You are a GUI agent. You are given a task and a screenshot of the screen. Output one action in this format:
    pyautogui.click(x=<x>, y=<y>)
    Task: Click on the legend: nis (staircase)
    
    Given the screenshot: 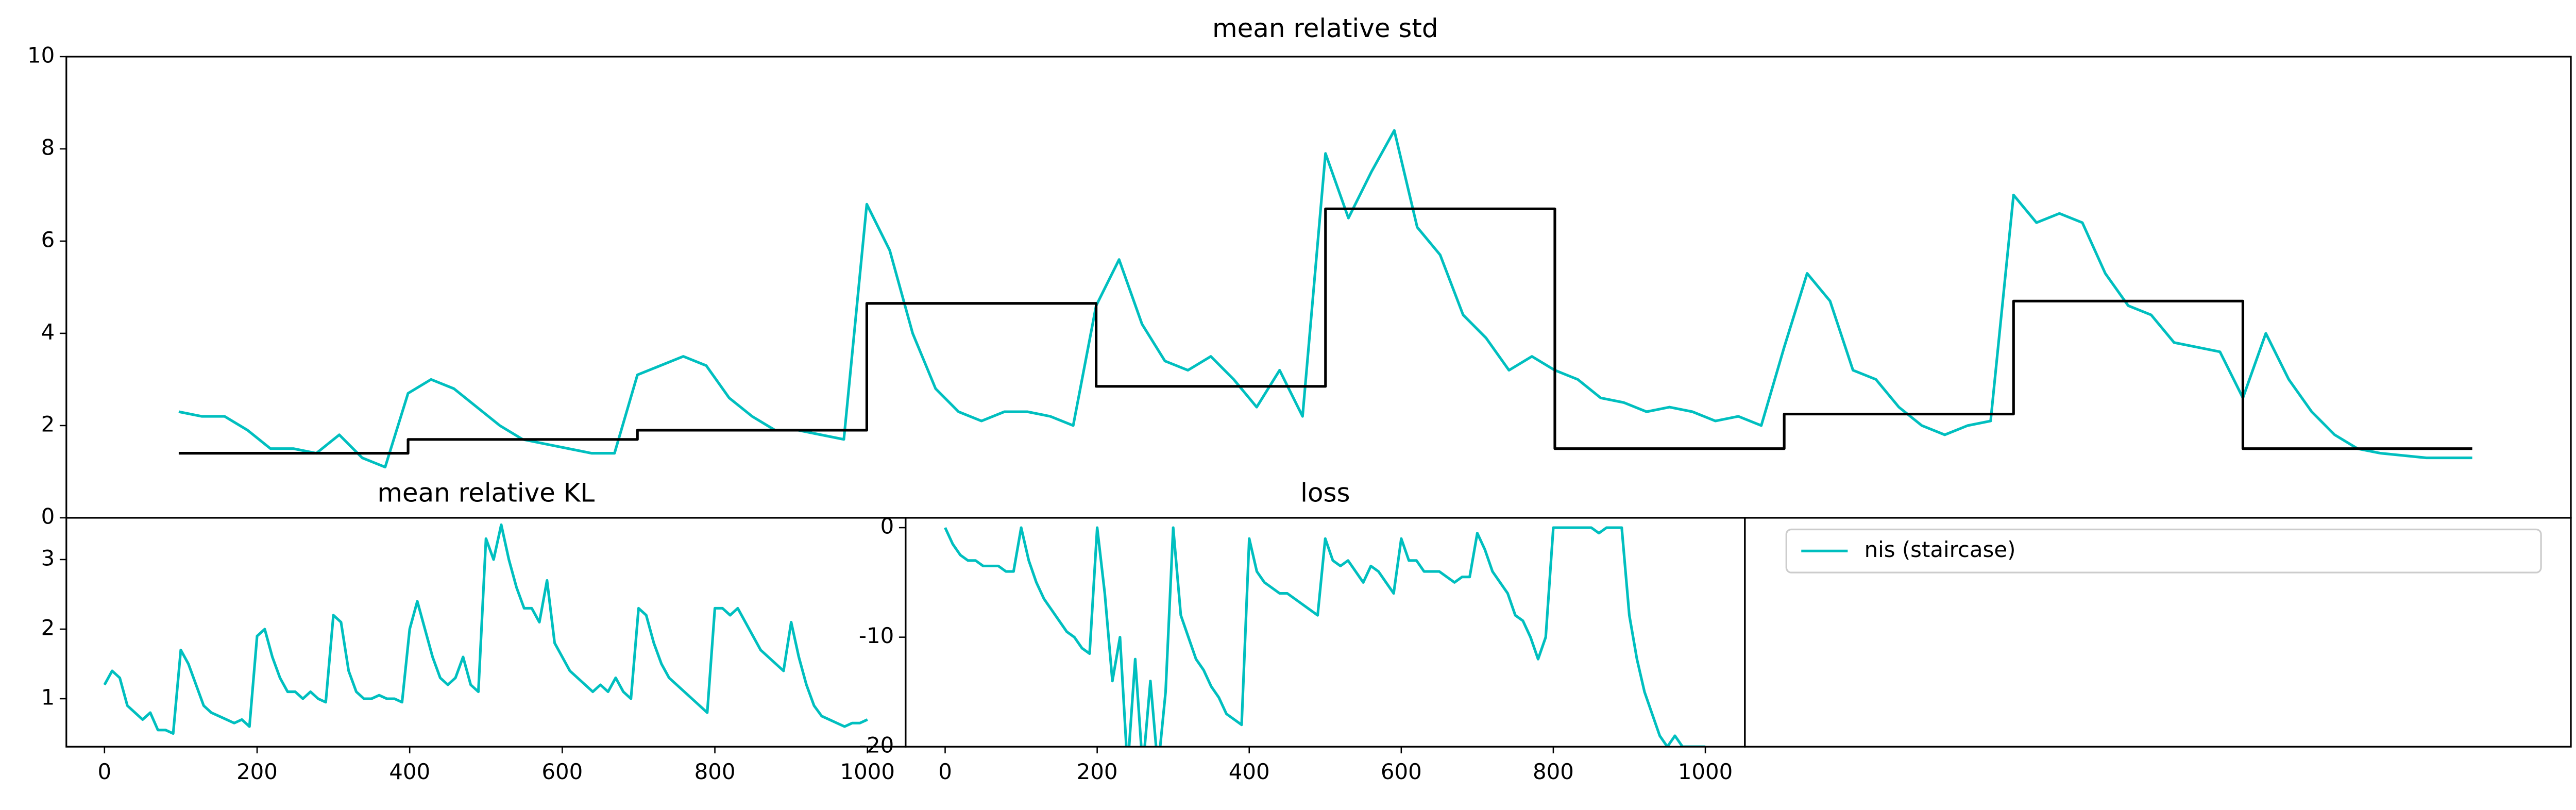 What is the action you would take?
    pyautogui.click(x=2163, y=550)
    